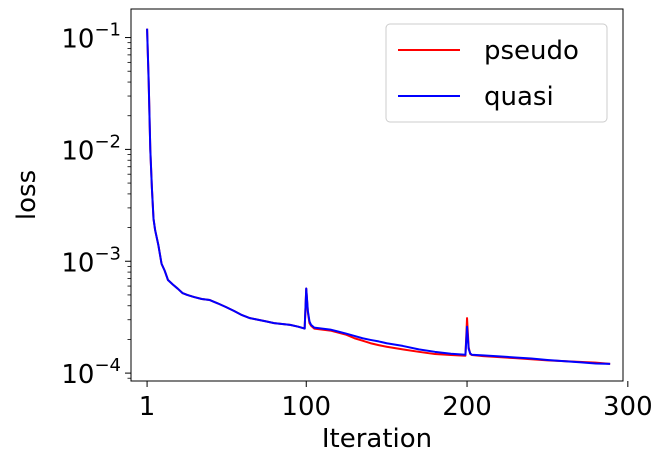 The image size is (654, 462). I want to click on y-tick-label: 10⁻², so click(91, 148).